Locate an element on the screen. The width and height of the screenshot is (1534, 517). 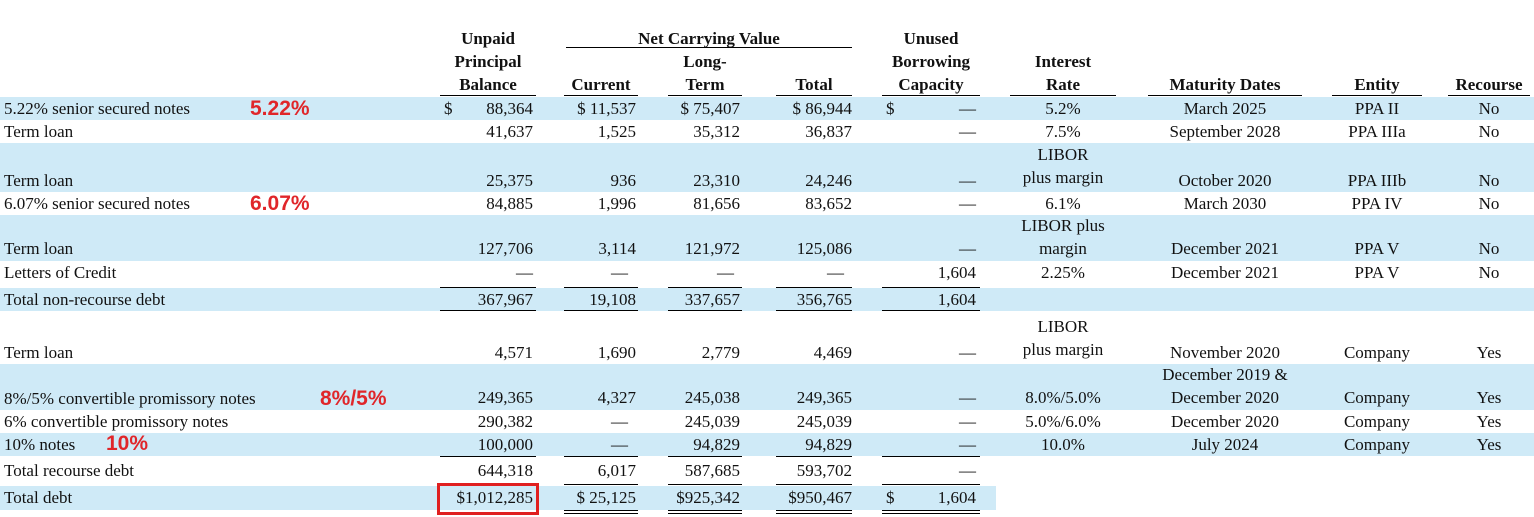
unpaid-balance: 100,000 is located at coordinates (505, 444).